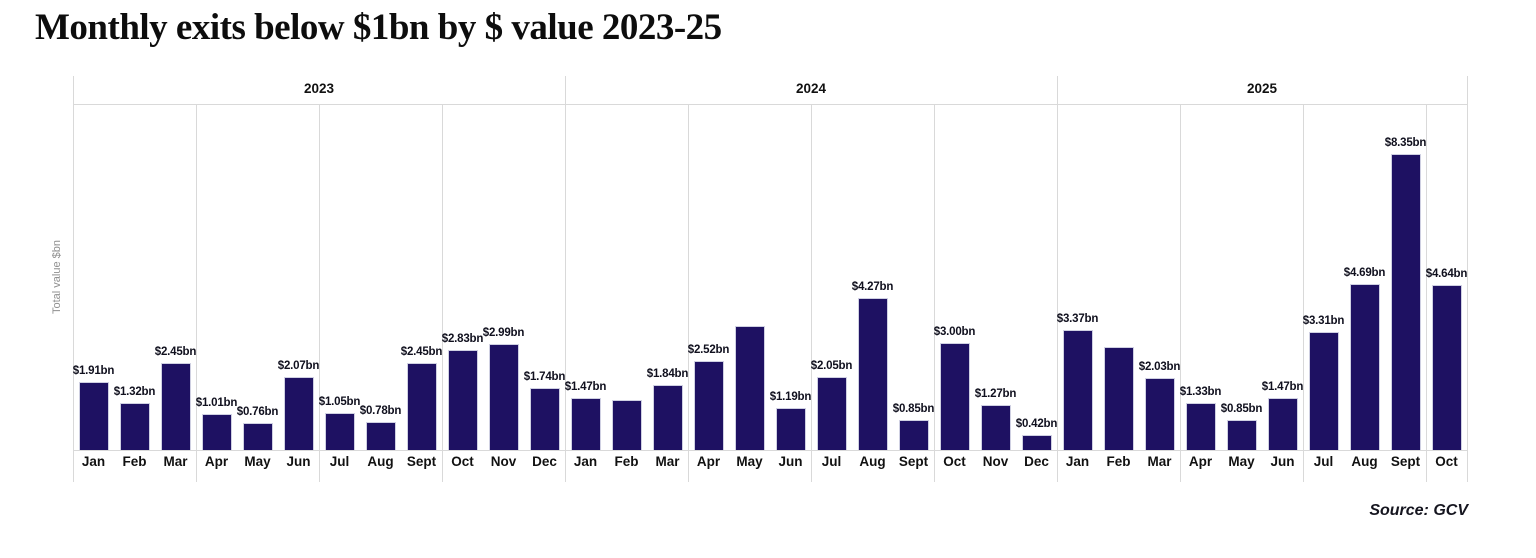  Describe the element at coordinates (319, 88) in the screenshot. I see `year-label: 2023` at that location.